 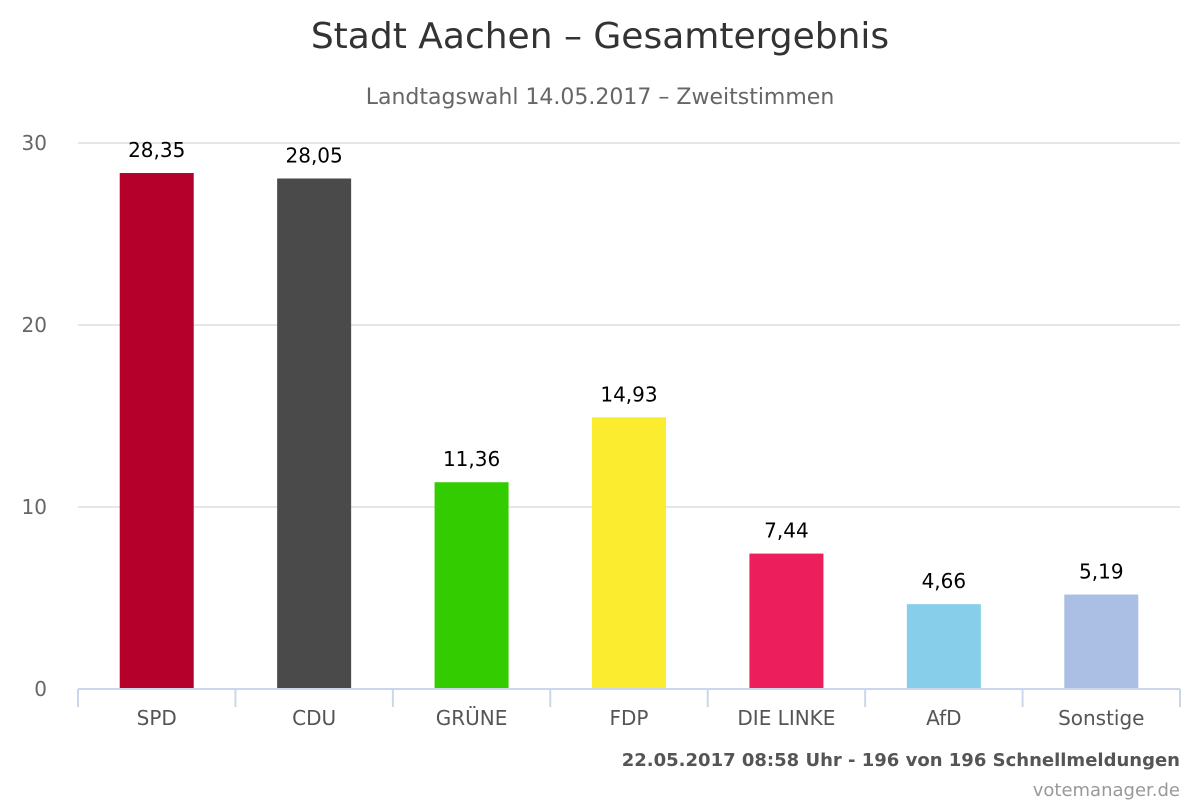 What do you see at coordinates (943, 718) in the screenshot?
I see `x-tick-label: AfD` at bounding box center [943, 718].